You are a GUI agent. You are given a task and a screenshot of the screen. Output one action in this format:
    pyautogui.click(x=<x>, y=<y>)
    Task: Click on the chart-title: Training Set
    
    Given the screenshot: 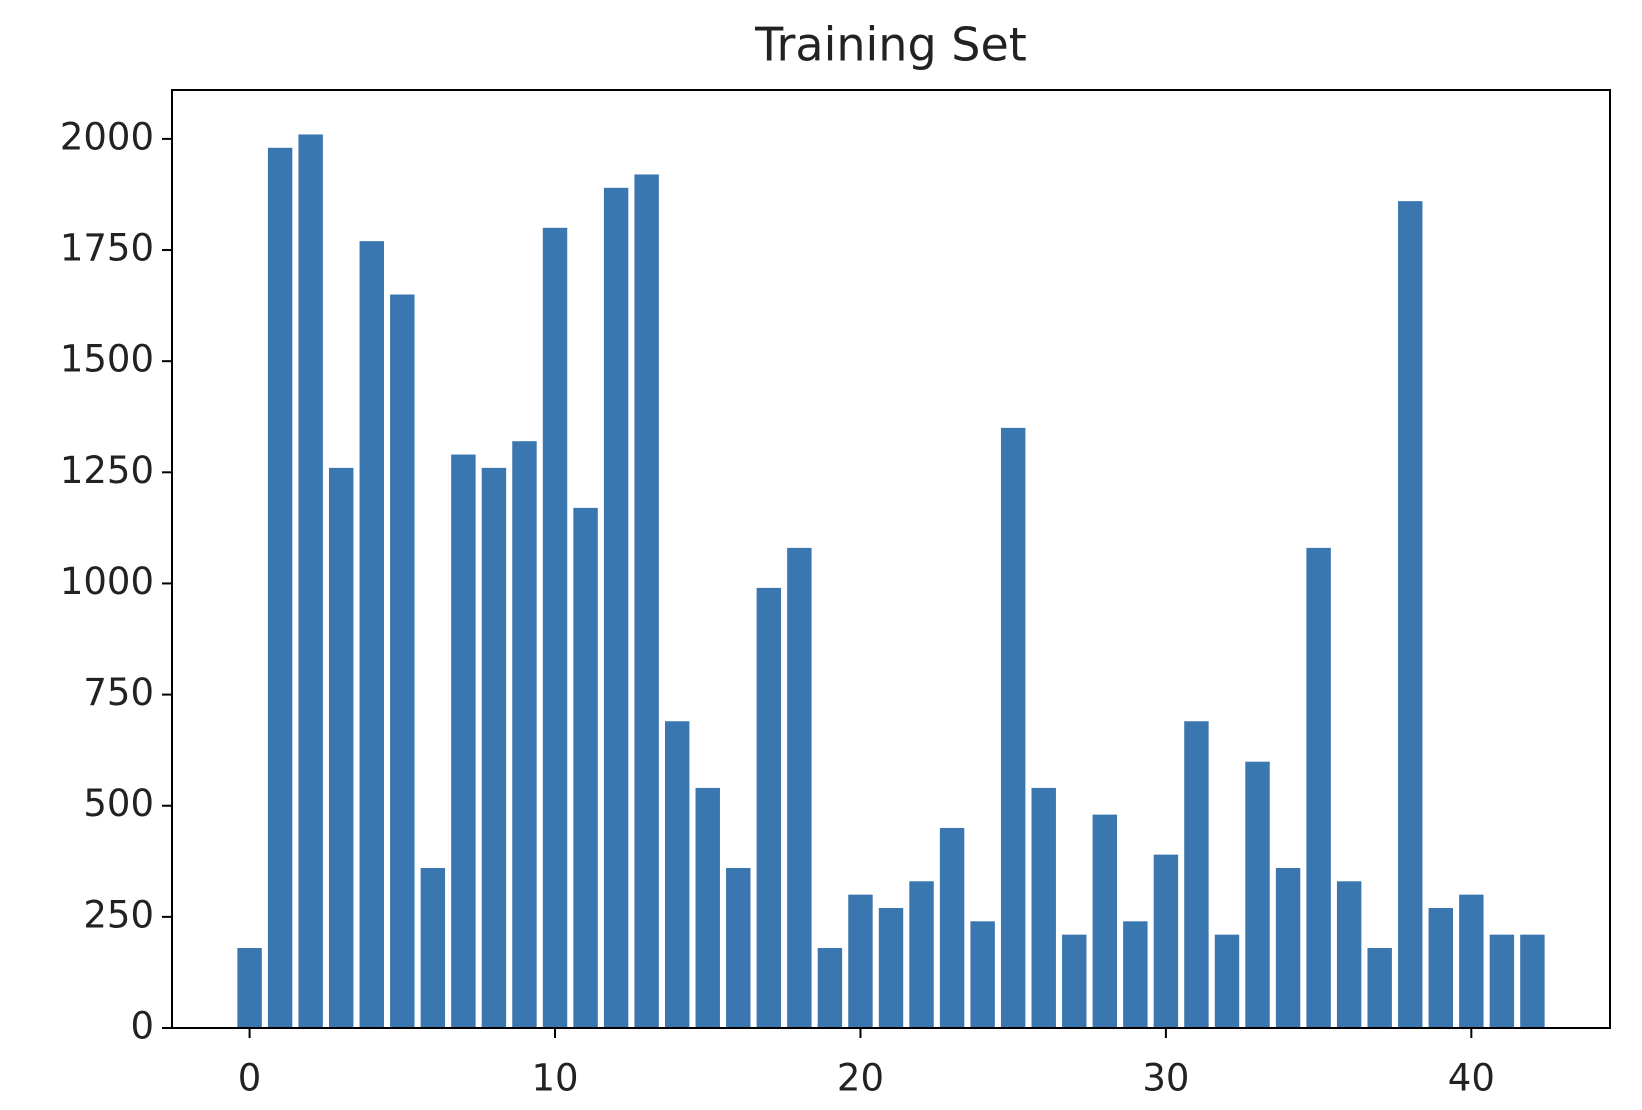 What is the action you would take?
    pyautogui.click(x=890, y=45)
    